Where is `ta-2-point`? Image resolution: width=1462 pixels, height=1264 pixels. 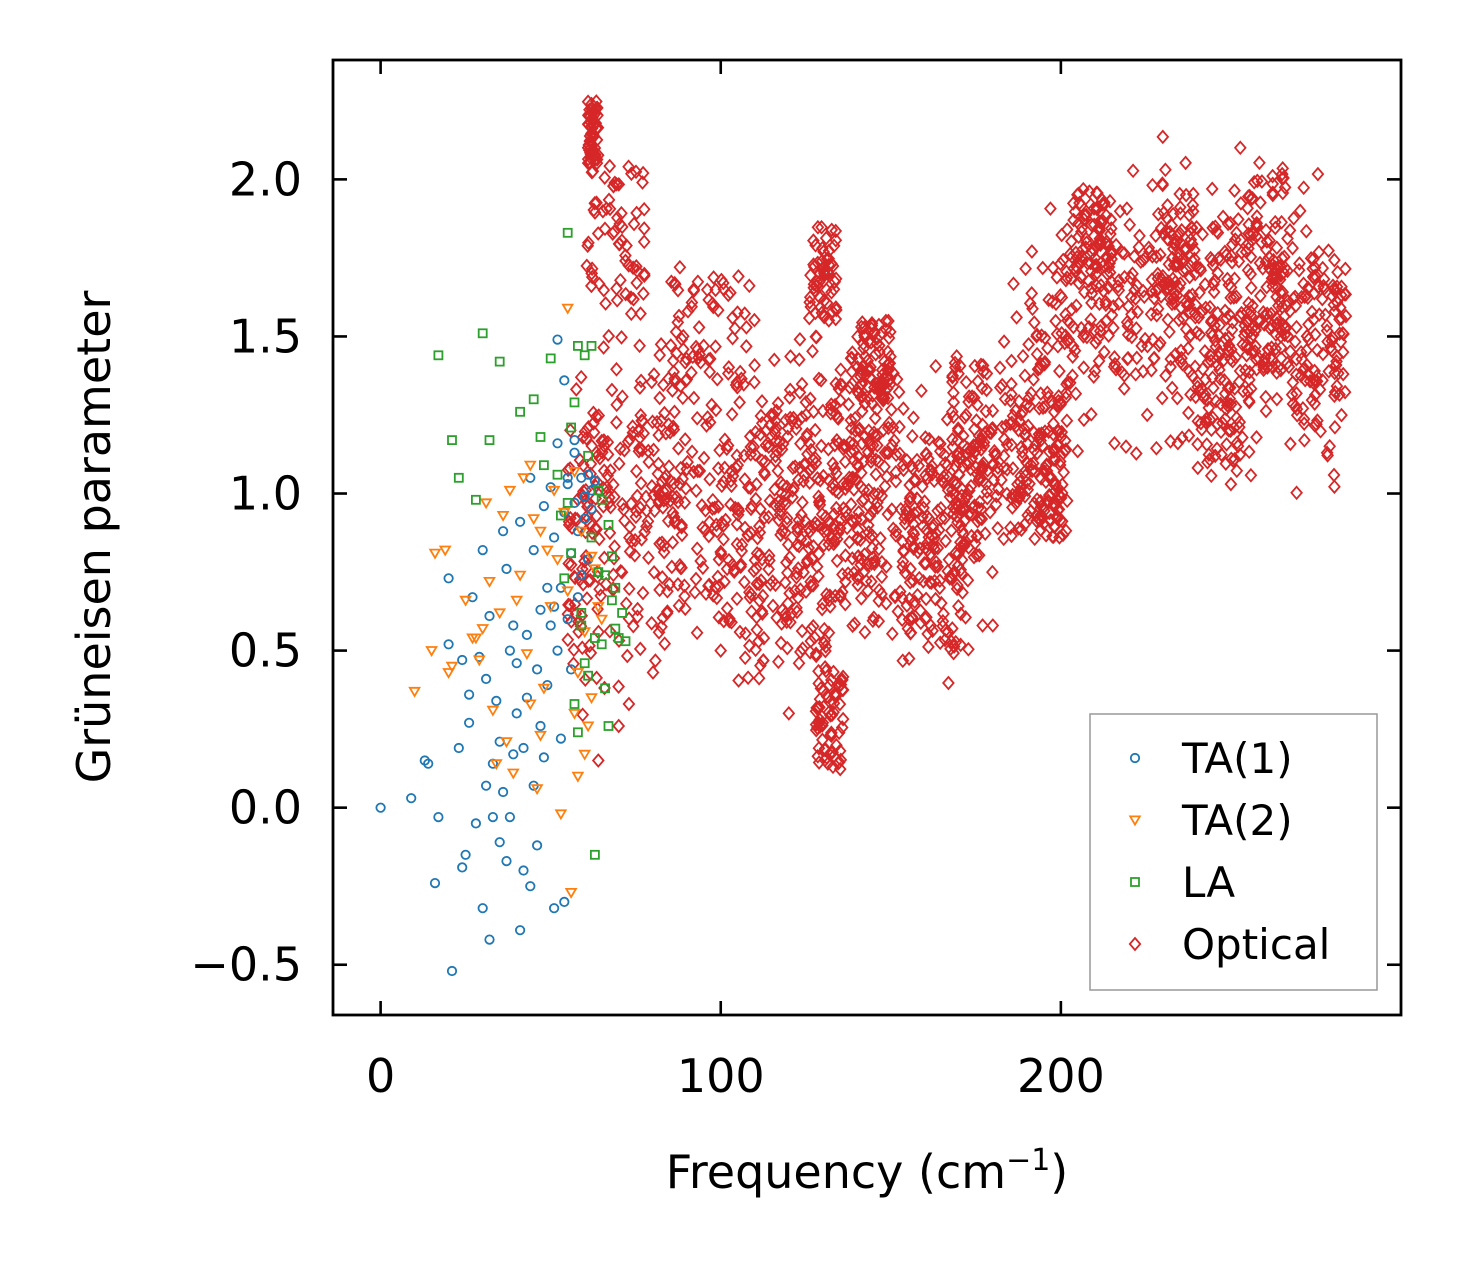
ta-2-point is located at coordinates (503, 516).